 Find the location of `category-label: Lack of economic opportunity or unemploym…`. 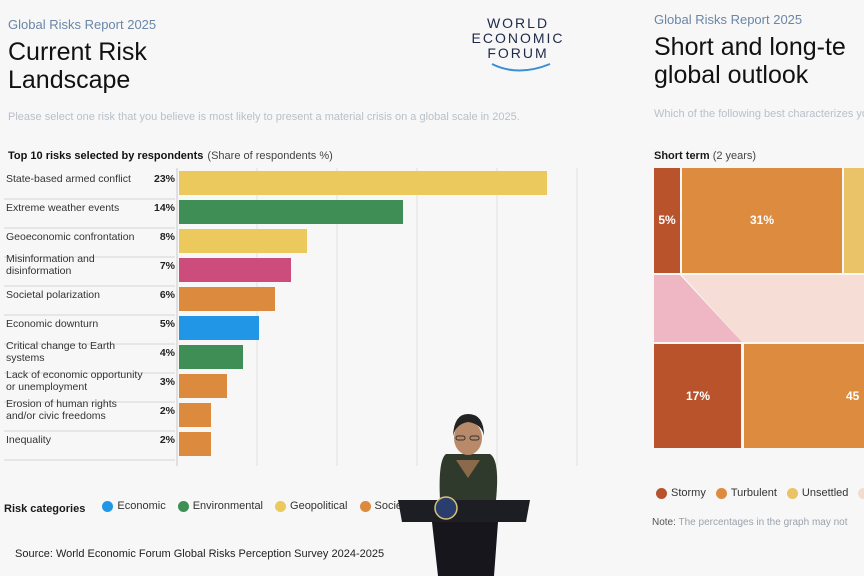

category-label: Lack of economic opportunity or unemploym… is located at coordinates (74, 381).